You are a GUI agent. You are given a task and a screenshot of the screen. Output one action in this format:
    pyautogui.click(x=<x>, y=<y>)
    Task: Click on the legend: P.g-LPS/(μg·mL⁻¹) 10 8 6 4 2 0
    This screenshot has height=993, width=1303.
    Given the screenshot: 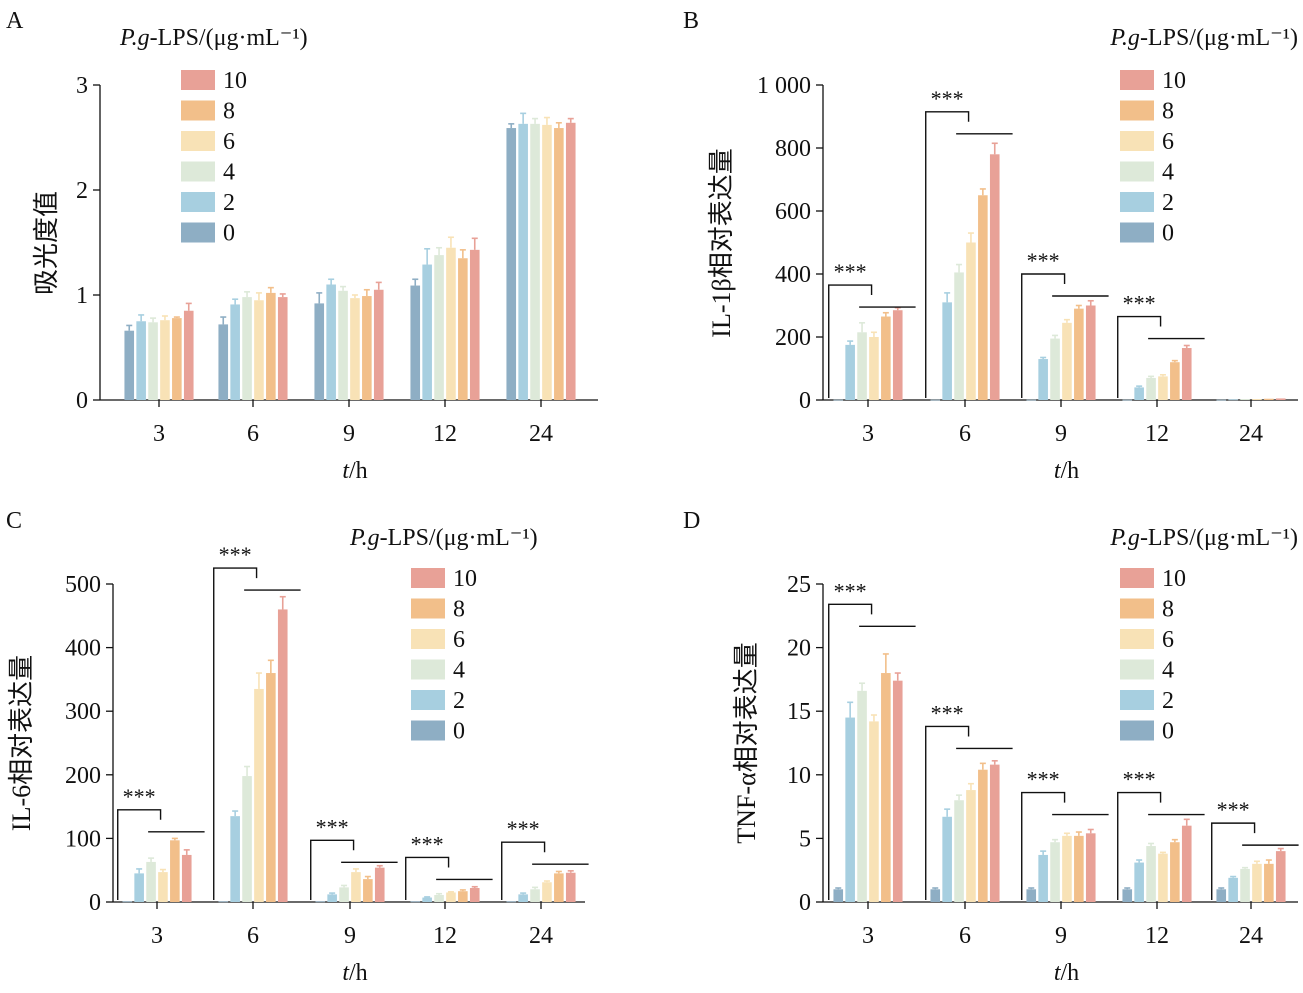 What is the action you would take?
    pyautogui.click(x=213, y=136)
    